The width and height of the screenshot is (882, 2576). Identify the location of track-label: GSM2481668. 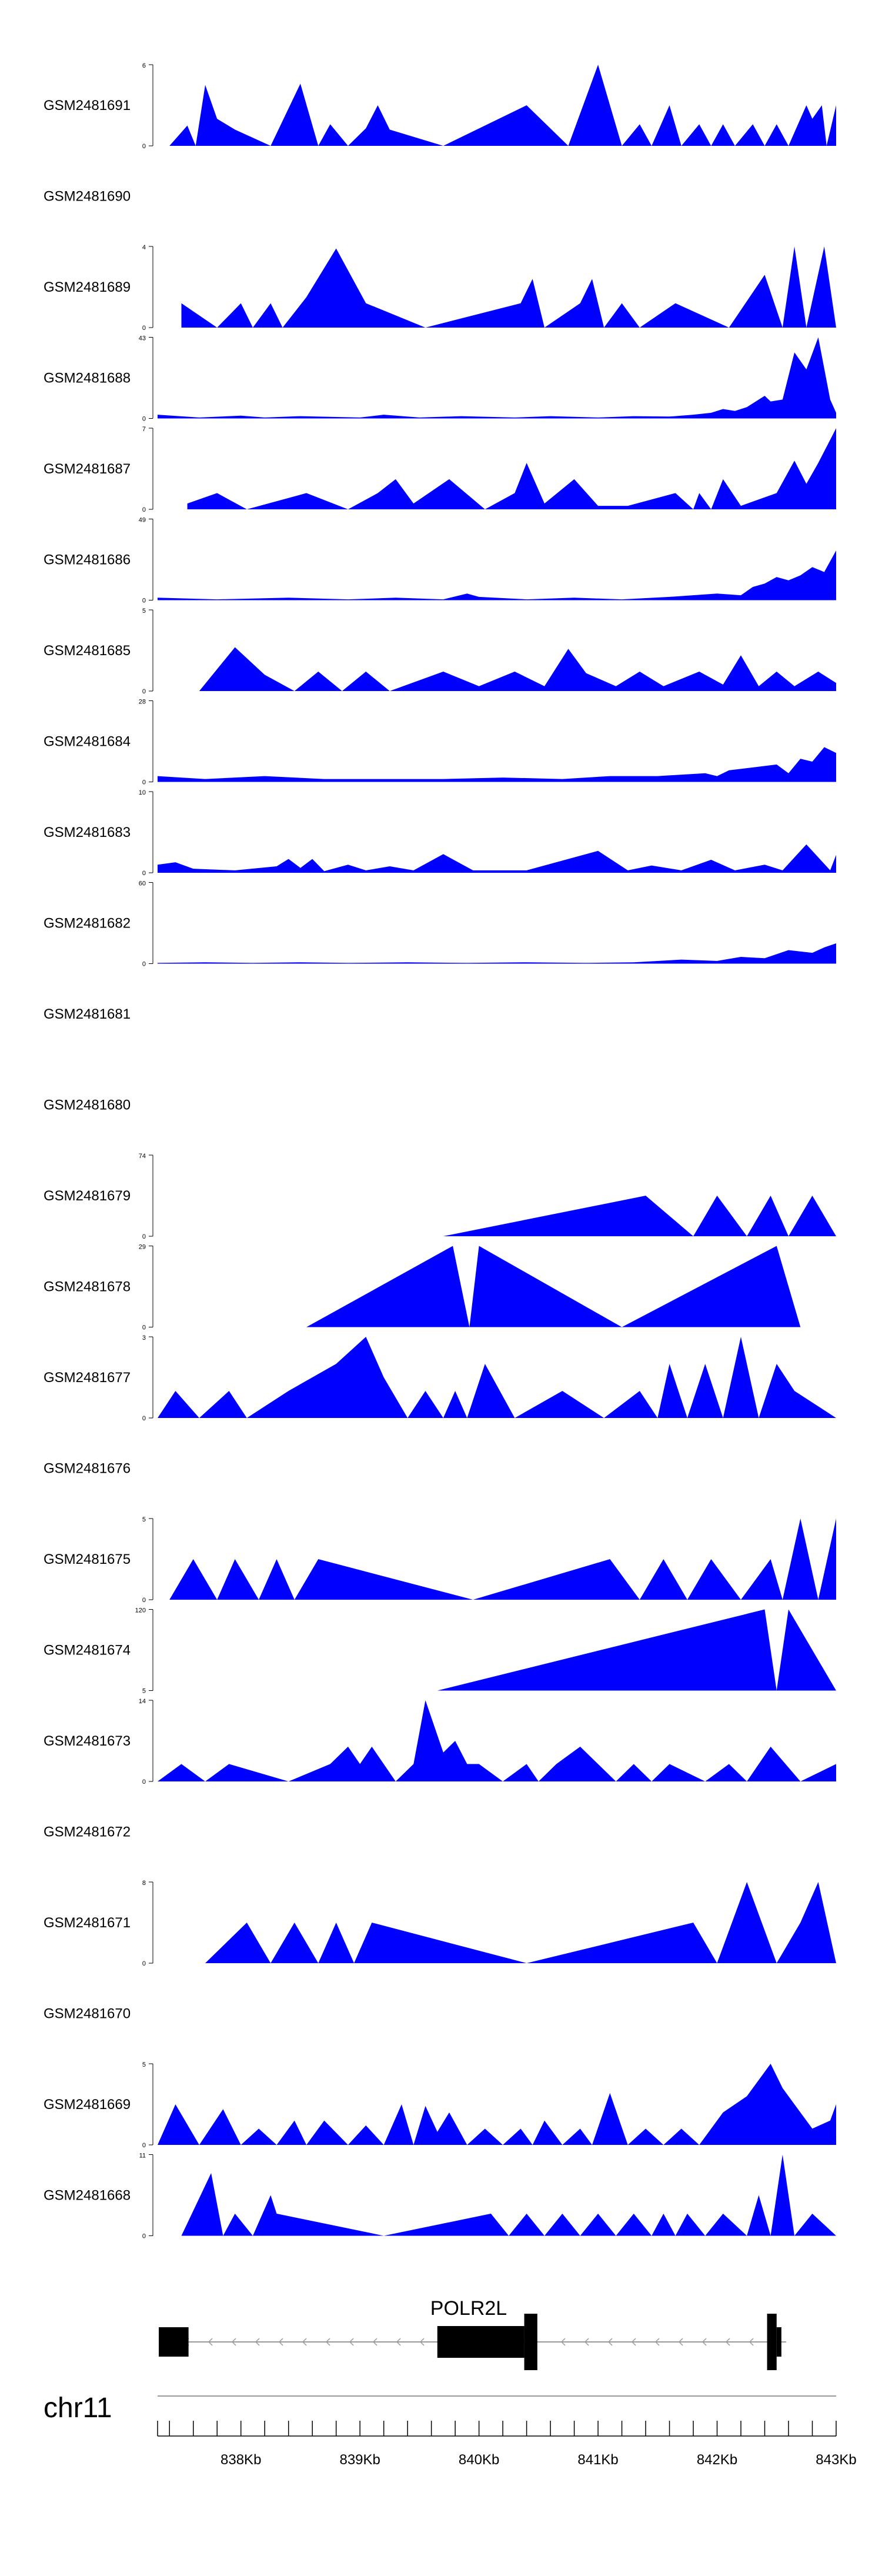
(87, 2196).